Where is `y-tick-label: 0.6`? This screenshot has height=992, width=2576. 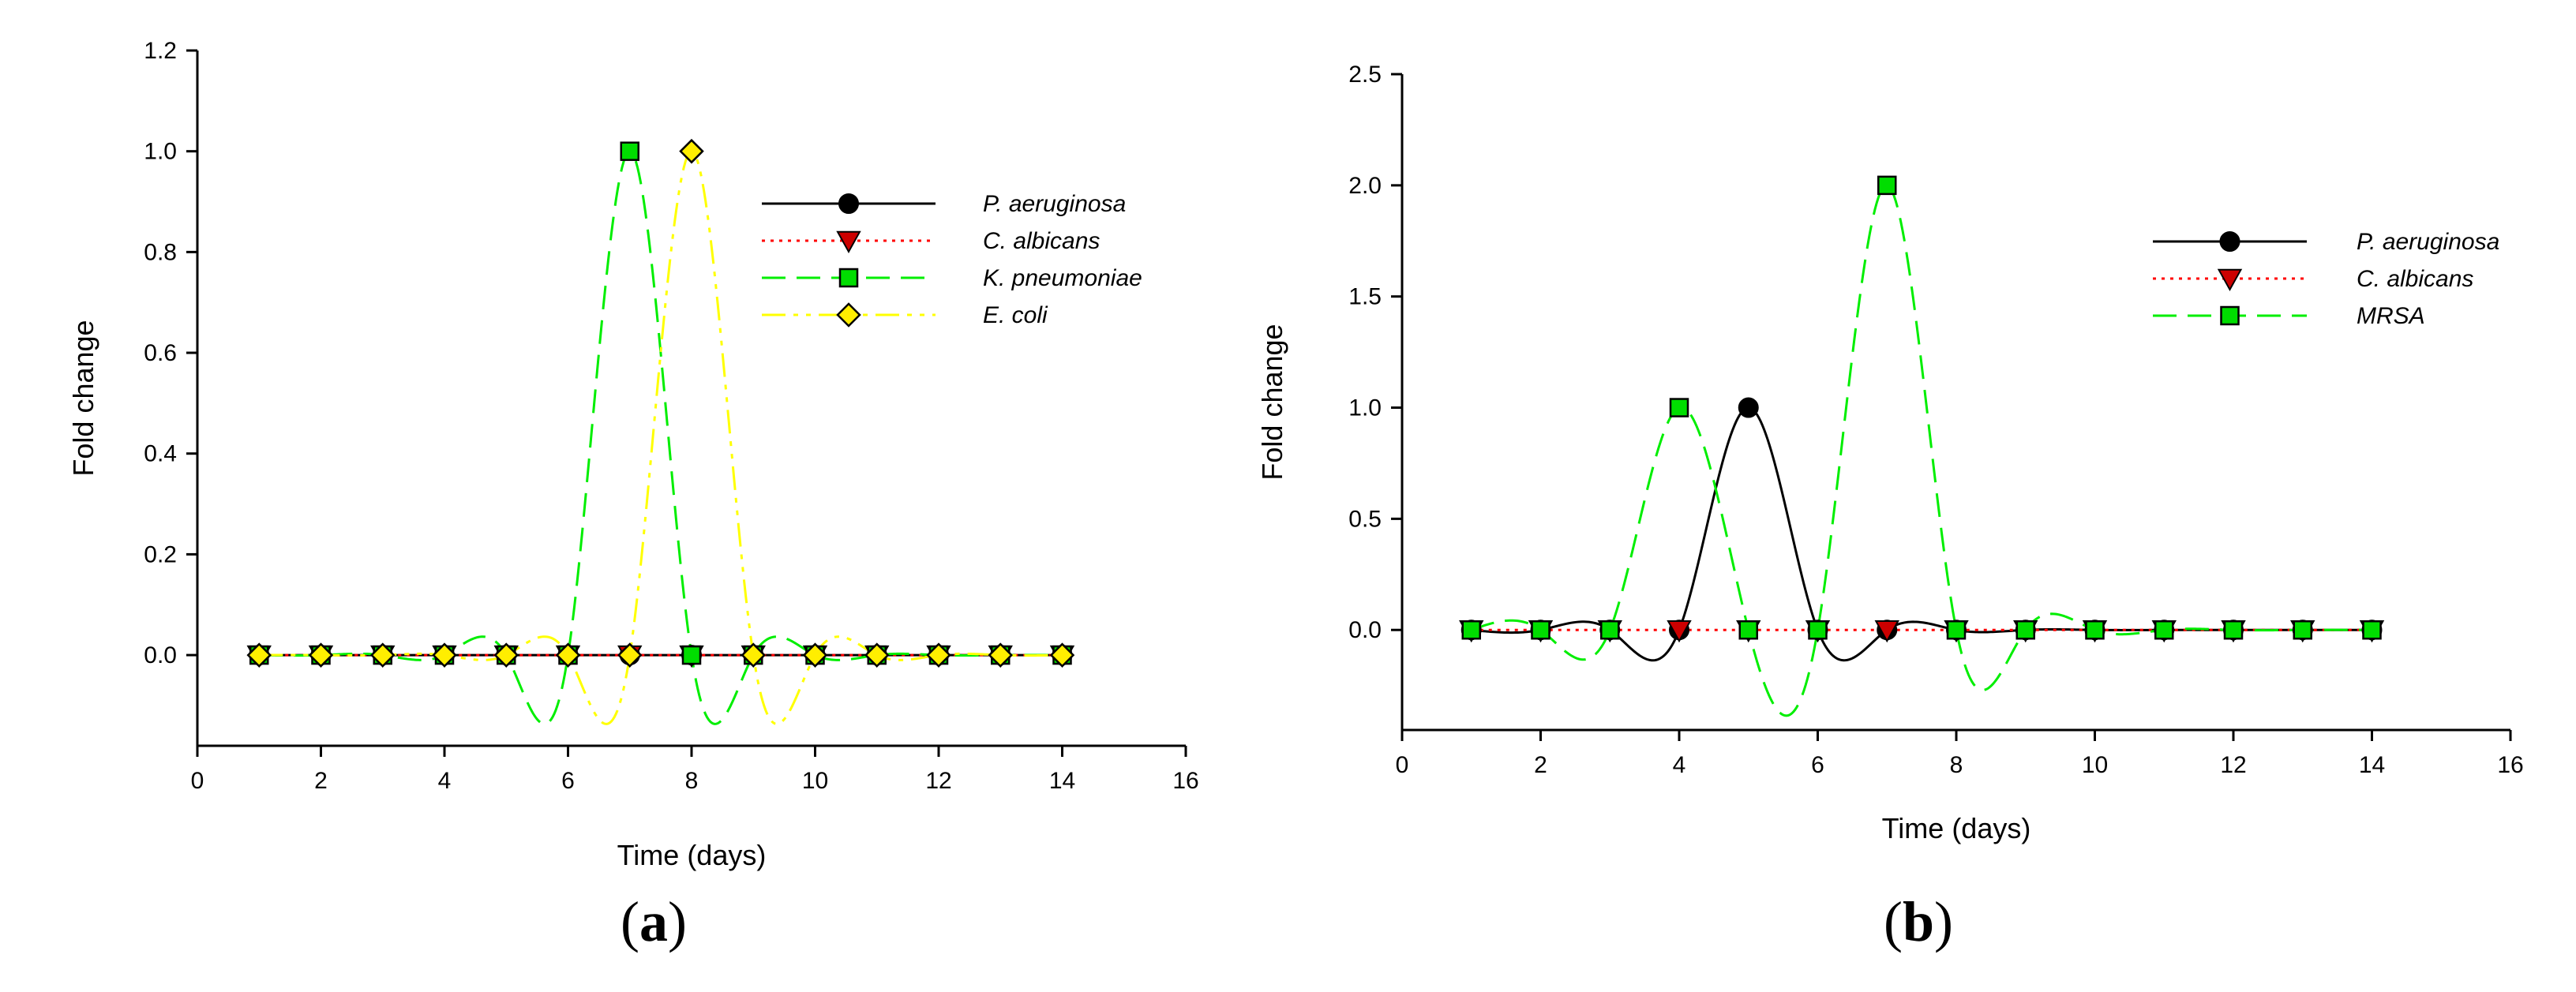
y-tick-label: 0.6 is located at coordinates (160, 353).